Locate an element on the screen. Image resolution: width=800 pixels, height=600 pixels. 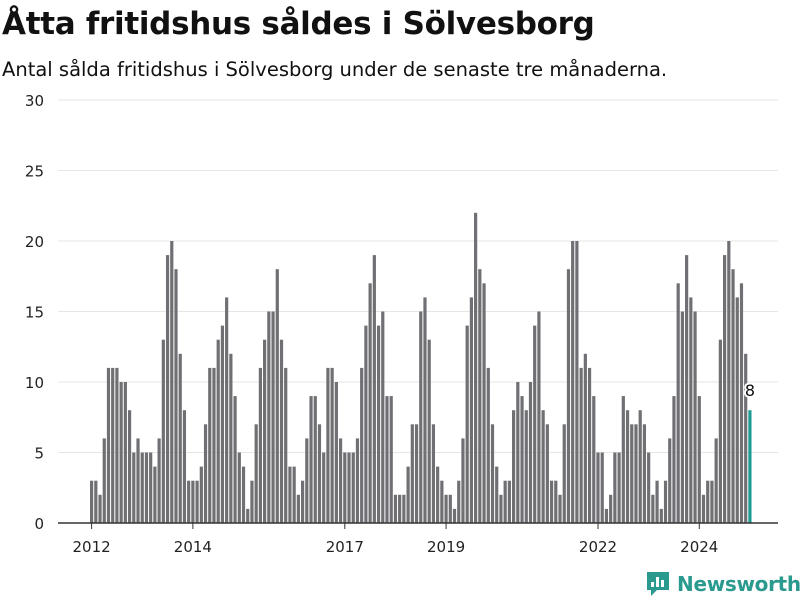
y-tick-label: 30 is located at coordinates (34, 101).